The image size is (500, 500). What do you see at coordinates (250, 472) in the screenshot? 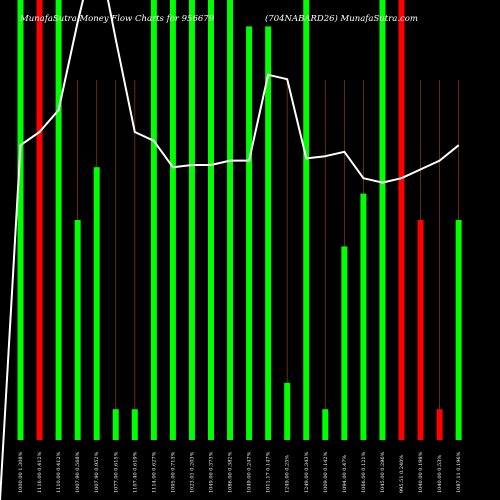
I see `x-tick-label: 1049.00 0.247%` at bounding box center [250, 472].